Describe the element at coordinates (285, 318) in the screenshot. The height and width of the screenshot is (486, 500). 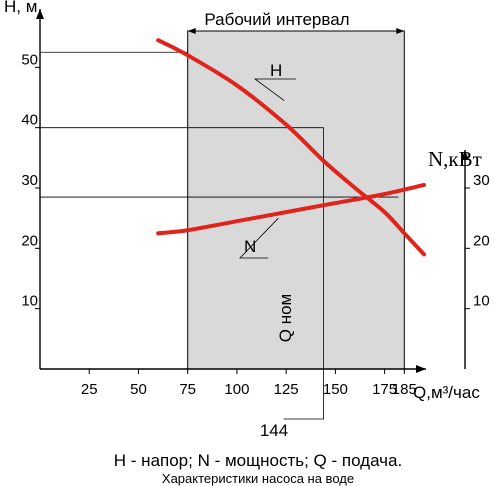
I see `nominal-flow-label: Q ном` at that location.